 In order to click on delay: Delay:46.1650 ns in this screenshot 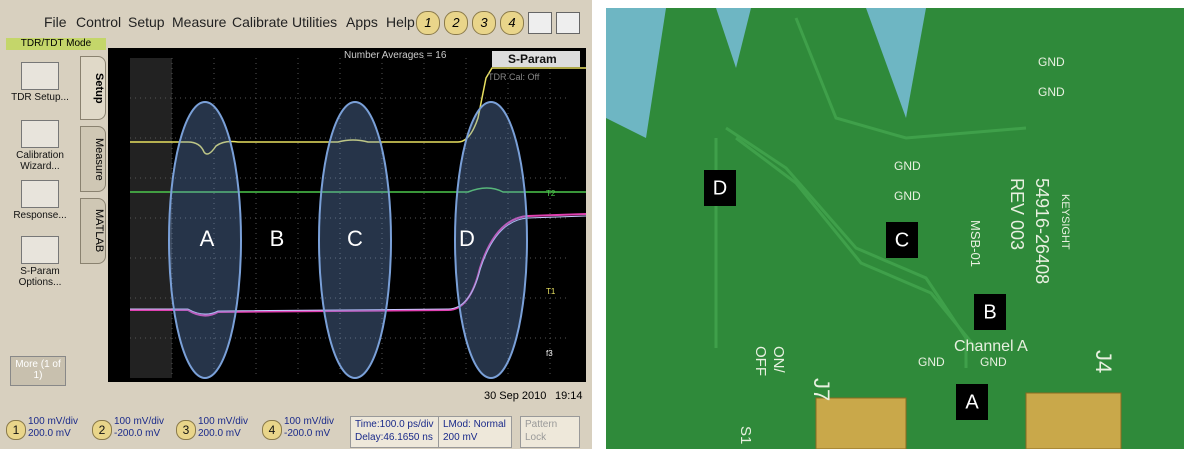, I will do `click(394, 437)`.